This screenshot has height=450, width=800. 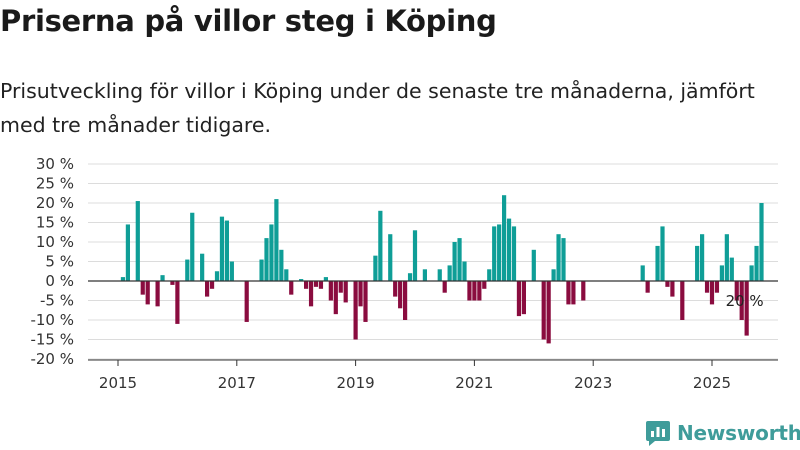 I want to click on y-tick-label: 10 %, so click(x=55, y=242).